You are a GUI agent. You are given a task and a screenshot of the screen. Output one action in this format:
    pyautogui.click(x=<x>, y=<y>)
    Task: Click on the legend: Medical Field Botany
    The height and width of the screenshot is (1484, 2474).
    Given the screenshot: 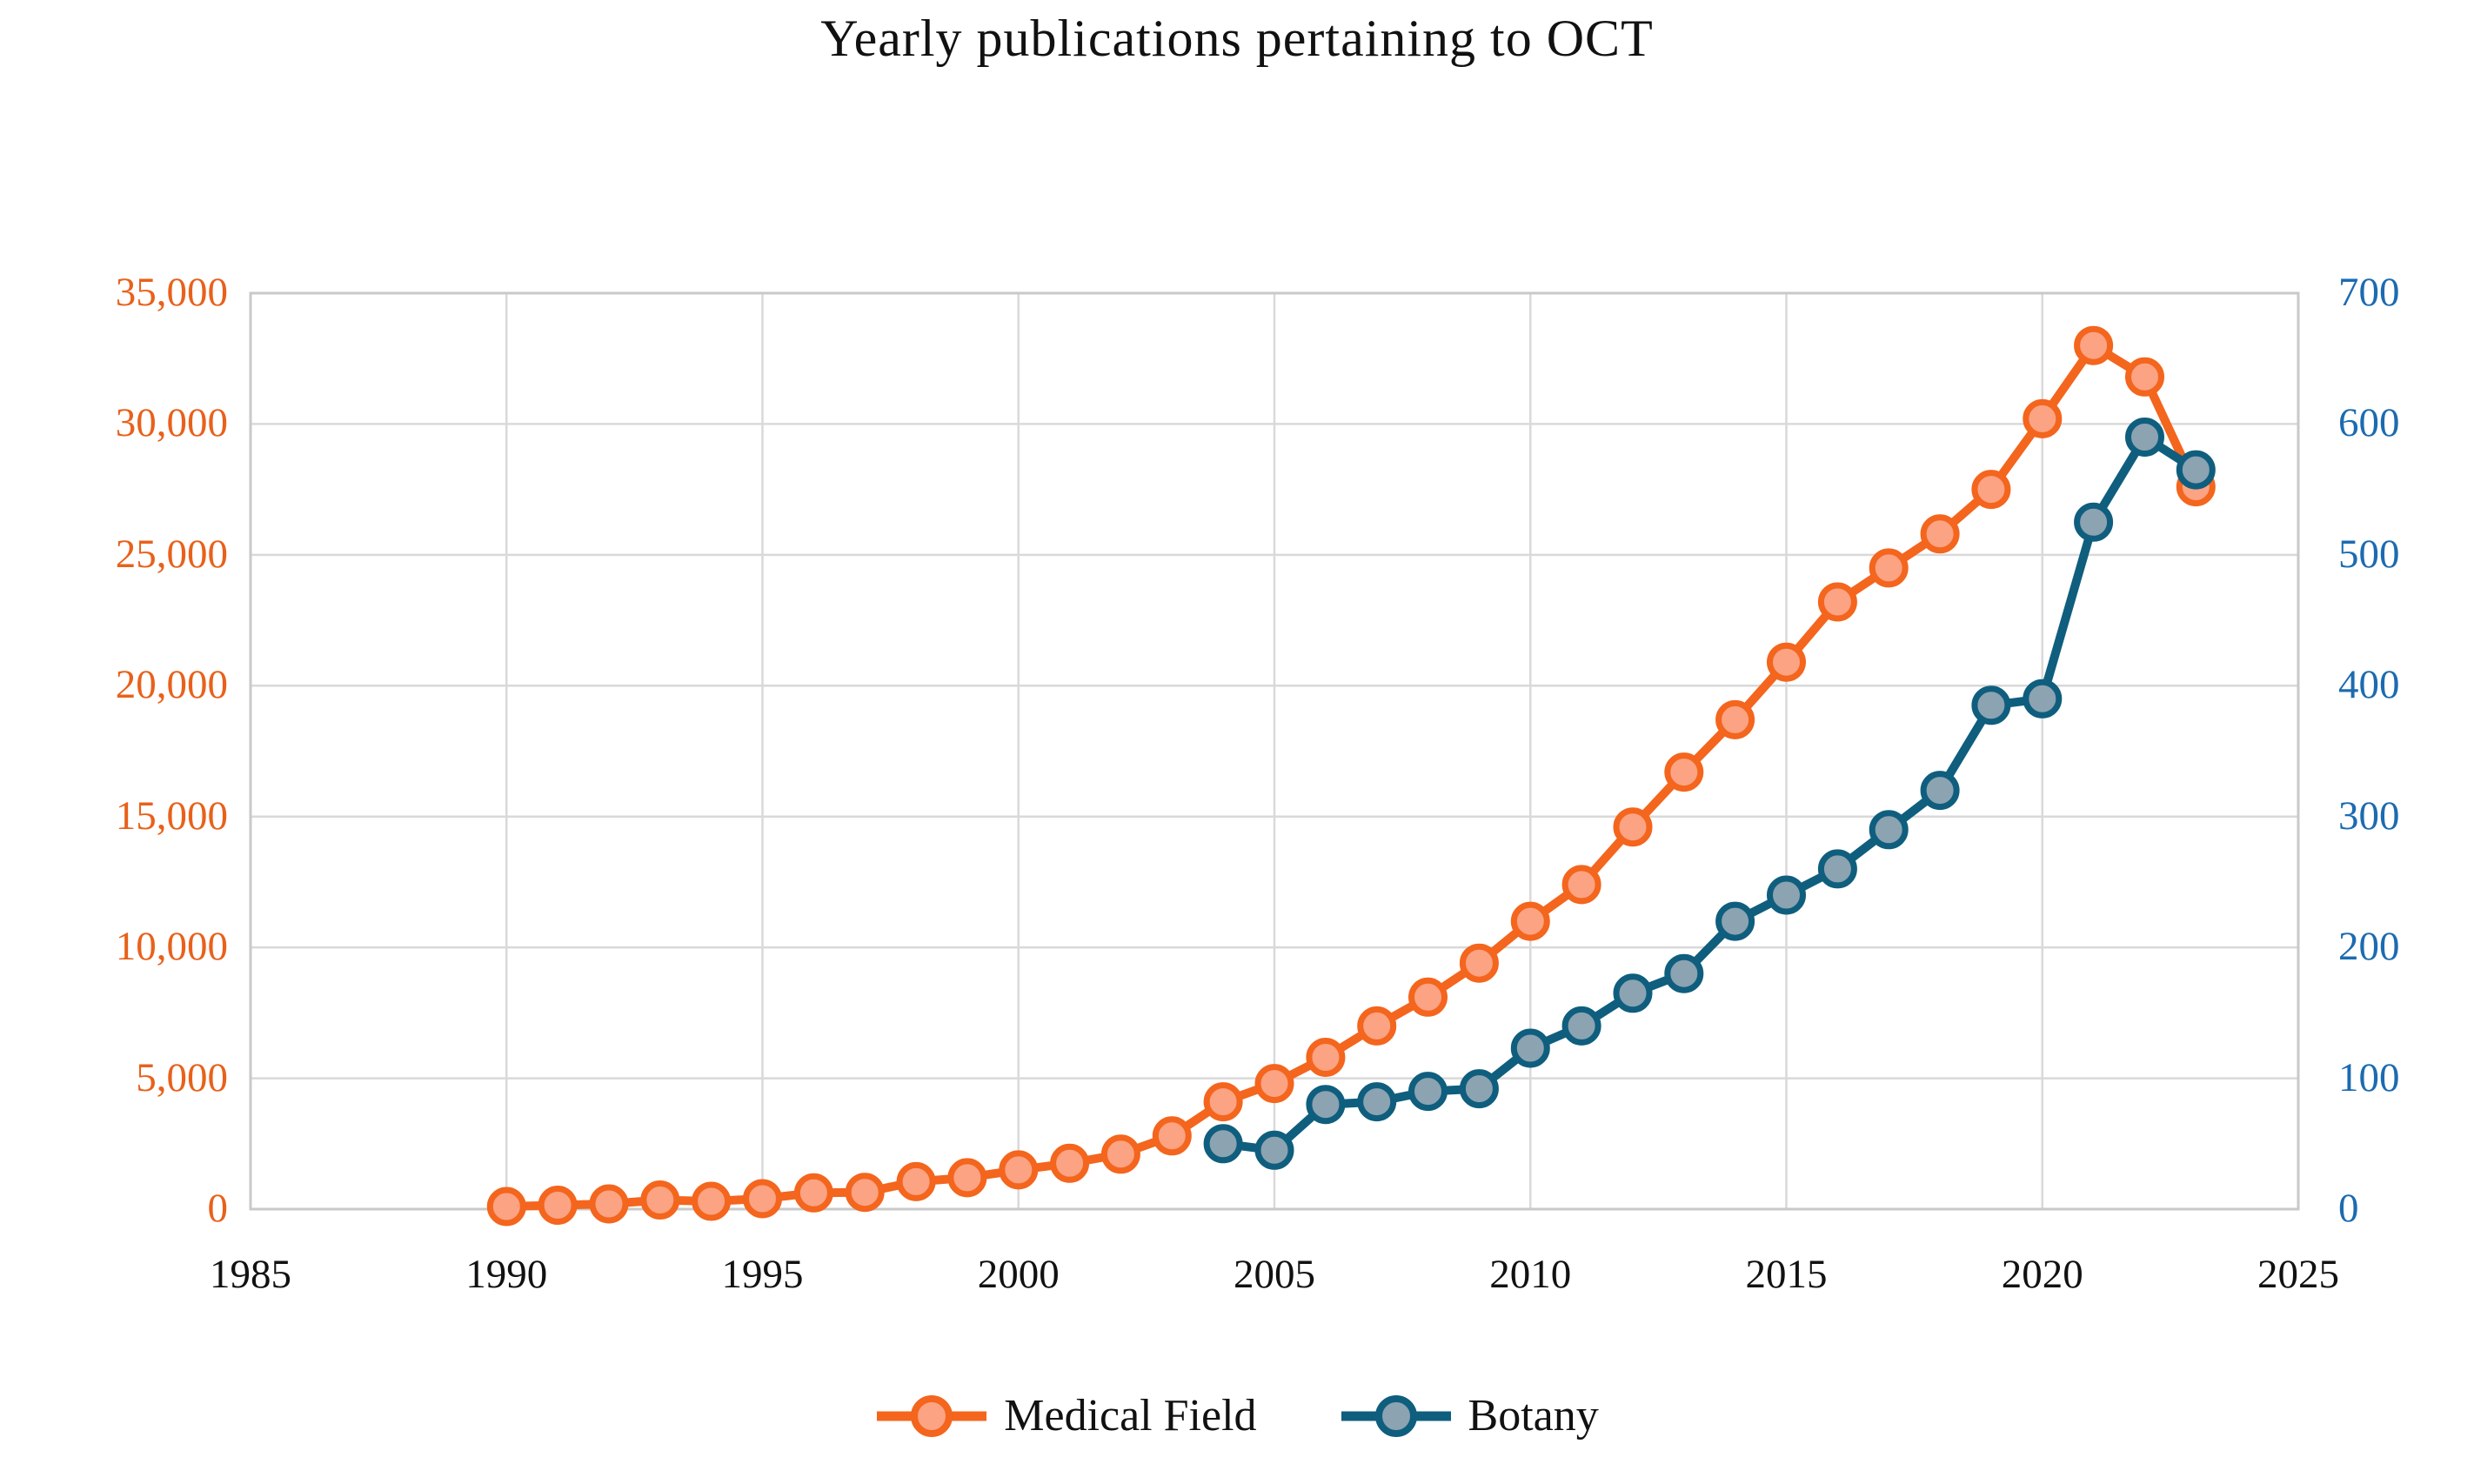 What is the action you would take?
    pyautogui.click(x=1237, y=1415)
    